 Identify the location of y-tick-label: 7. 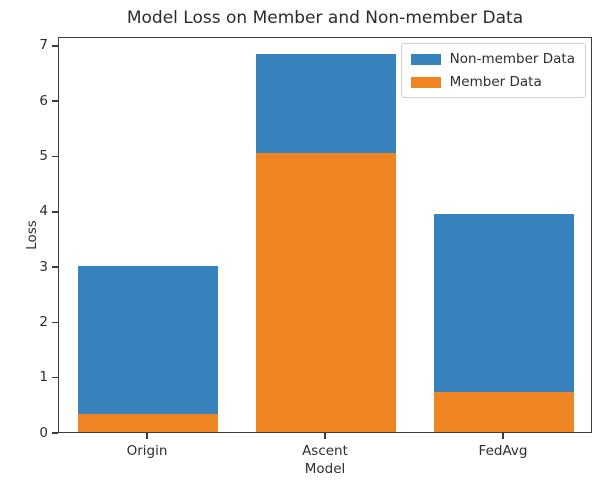
(43, 45).